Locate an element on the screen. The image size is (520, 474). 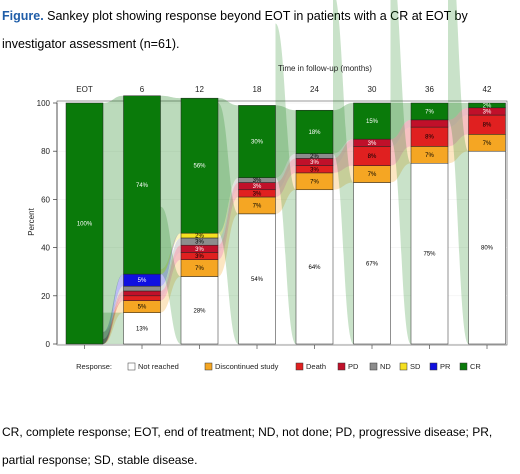
segment-label: 13% is located at coordinates (142, 329).